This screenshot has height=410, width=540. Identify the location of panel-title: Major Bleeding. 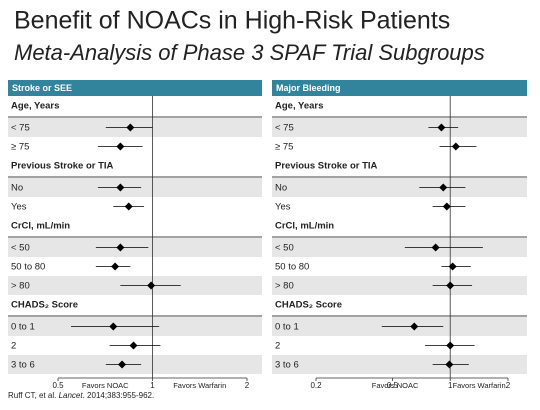
(308, 88).